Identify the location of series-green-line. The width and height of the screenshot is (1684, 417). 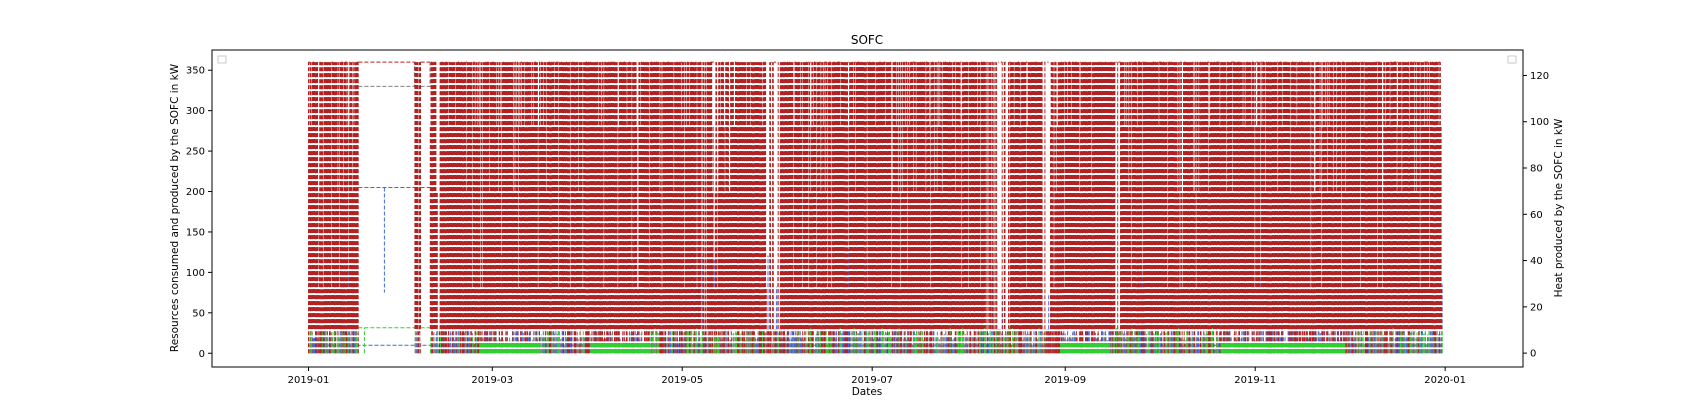
(876, 340).